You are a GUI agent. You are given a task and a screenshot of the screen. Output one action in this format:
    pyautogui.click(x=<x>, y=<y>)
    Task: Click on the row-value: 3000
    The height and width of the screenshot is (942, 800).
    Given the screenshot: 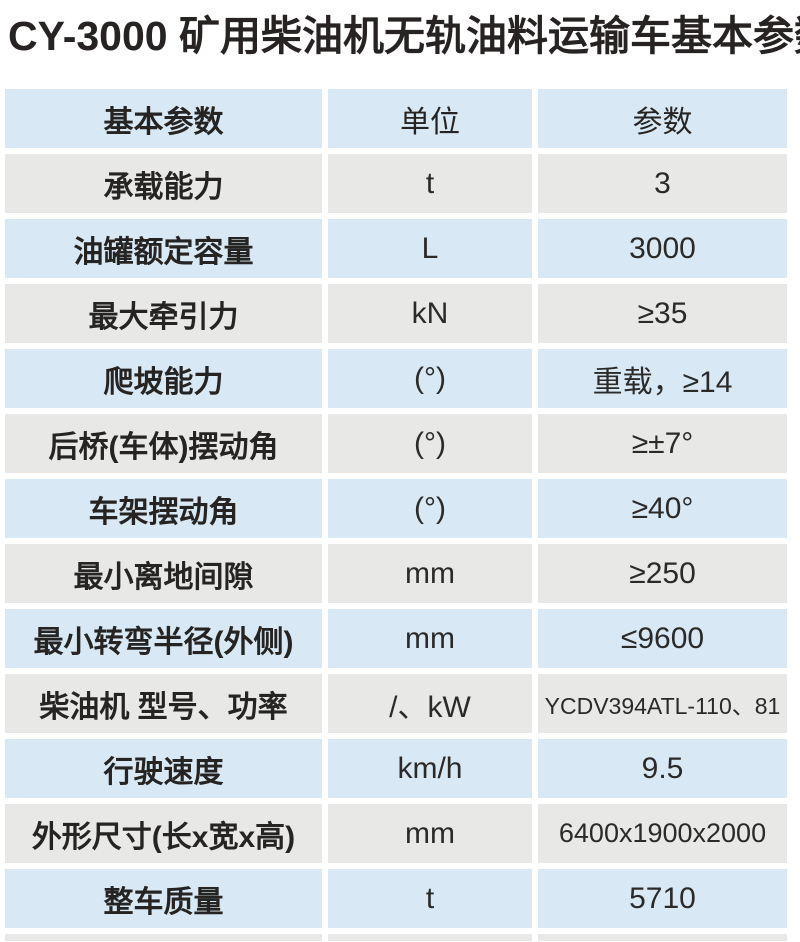 What is the action you would take?
    pyautogui.click(x=662, y=249)
    